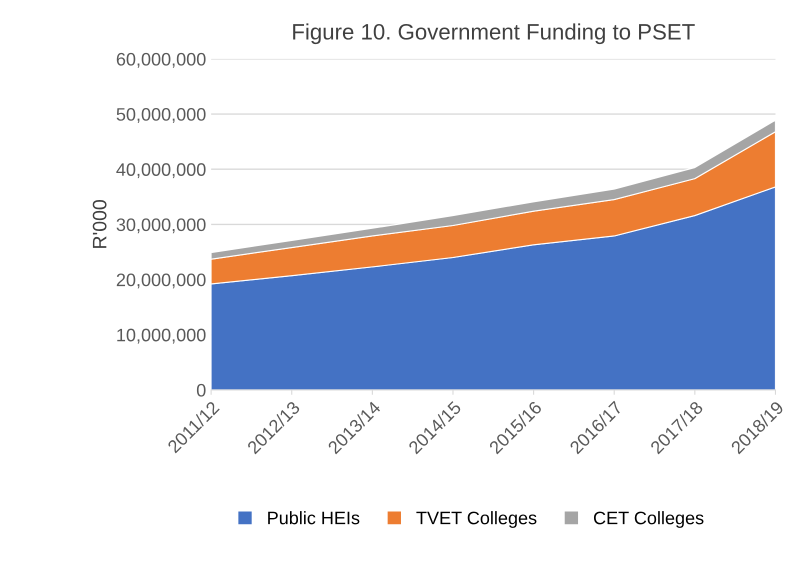  Describe the element at coordinates (476, 519) in the screenshot. I see `legend-label: TVET Colleges` at that location.